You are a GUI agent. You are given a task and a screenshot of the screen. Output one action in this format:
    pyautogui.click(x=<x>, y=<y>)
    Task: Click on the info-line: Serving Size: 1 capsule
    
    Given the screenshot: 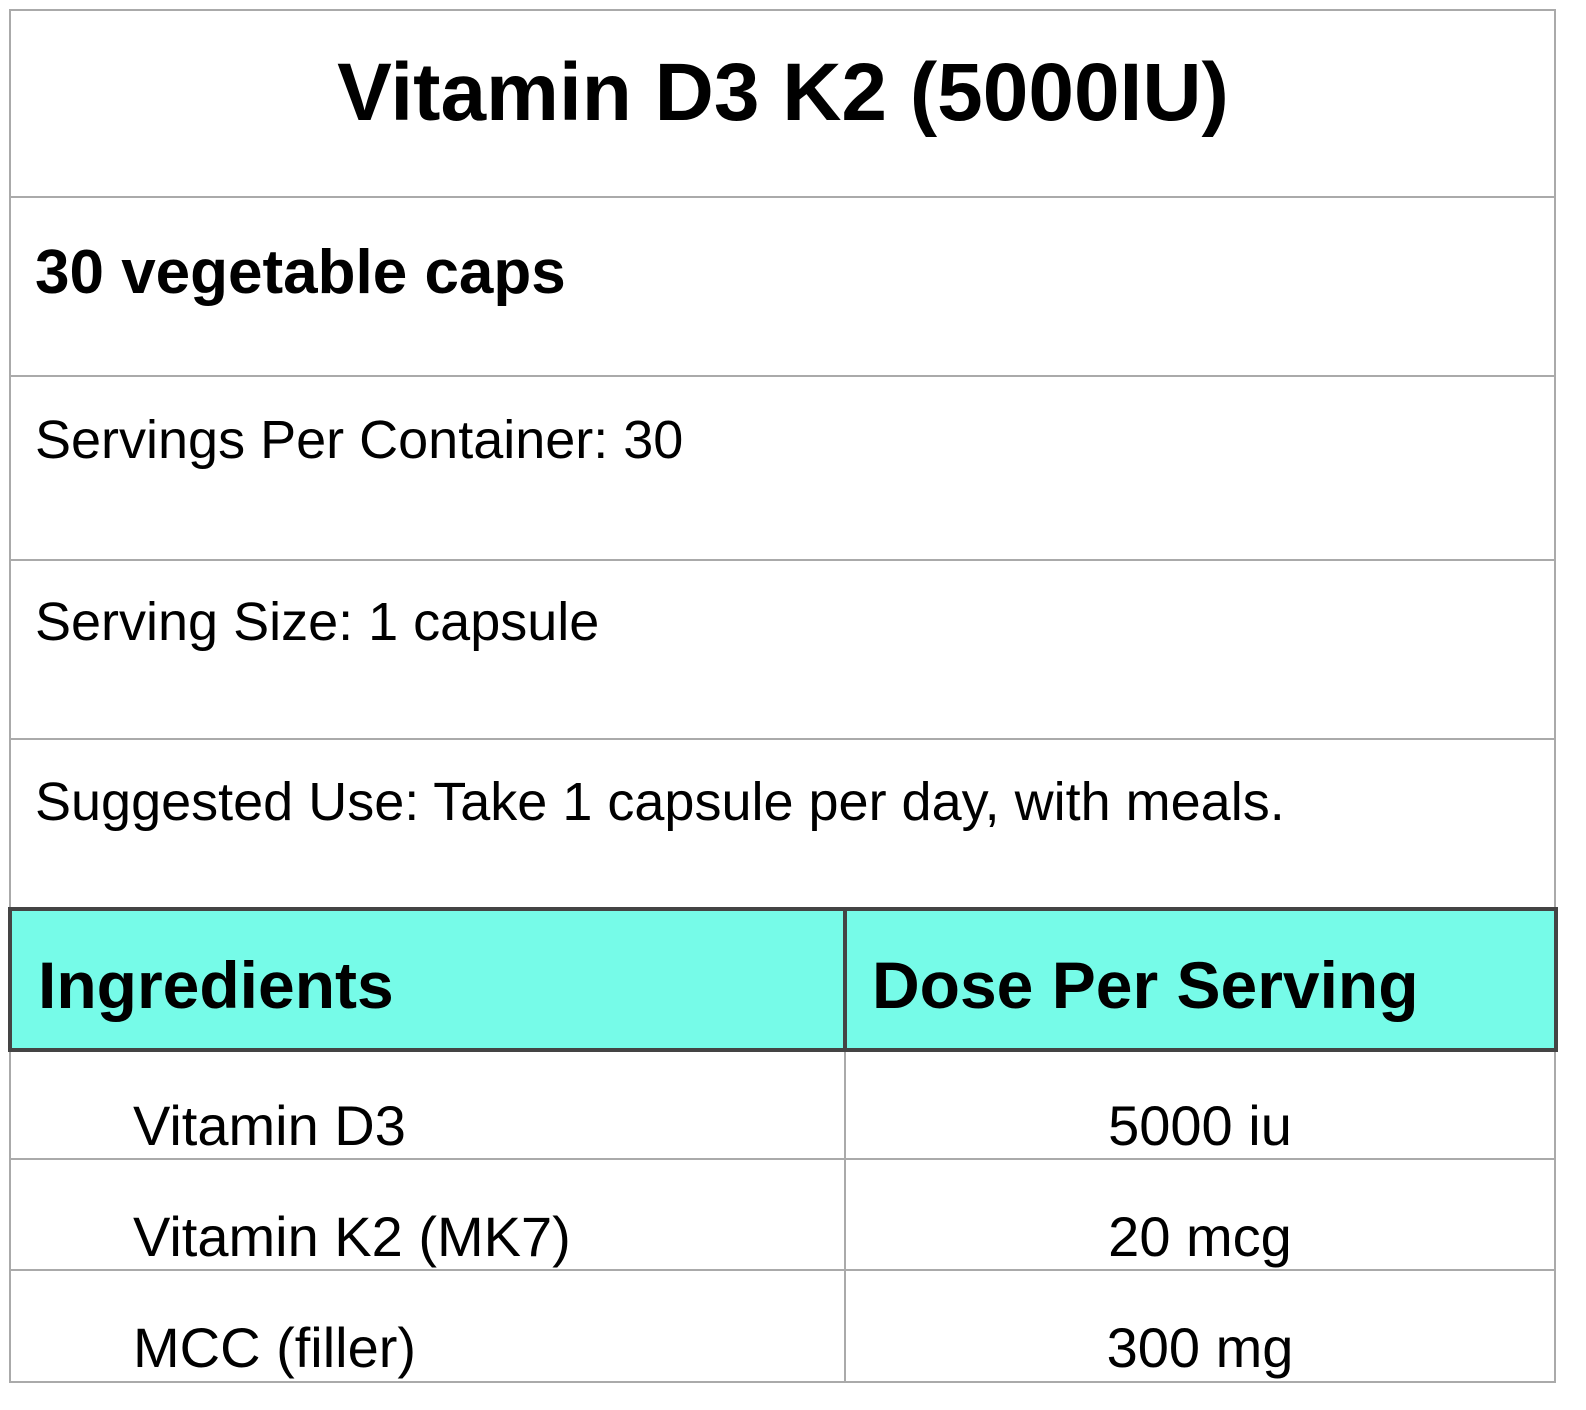 What is the action you would take?
    pyautogui.click(x=317, y=622)
    